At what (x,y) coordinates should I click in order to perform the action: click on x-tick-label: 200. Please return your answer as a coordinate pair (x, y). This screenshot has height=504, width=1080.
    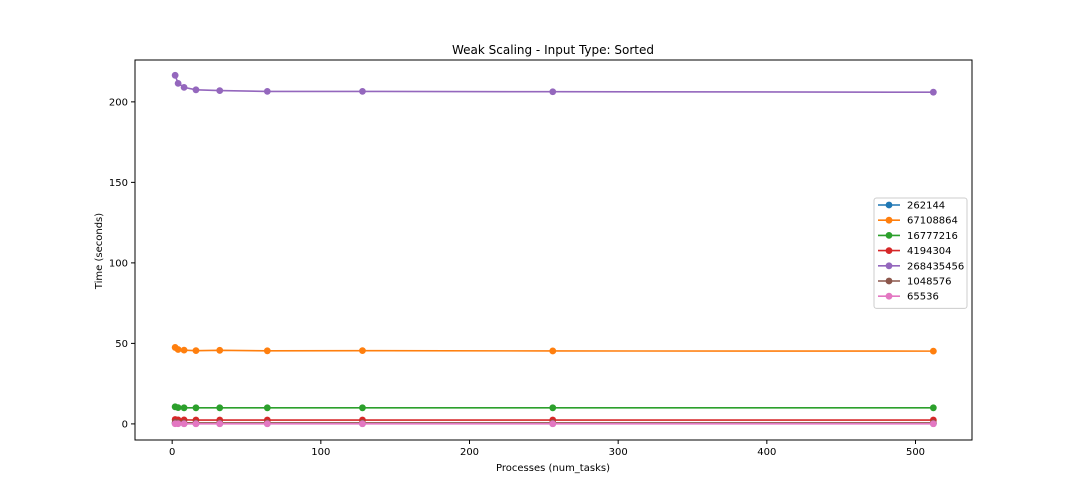
    Looking at the image, I should click on (469, 452).